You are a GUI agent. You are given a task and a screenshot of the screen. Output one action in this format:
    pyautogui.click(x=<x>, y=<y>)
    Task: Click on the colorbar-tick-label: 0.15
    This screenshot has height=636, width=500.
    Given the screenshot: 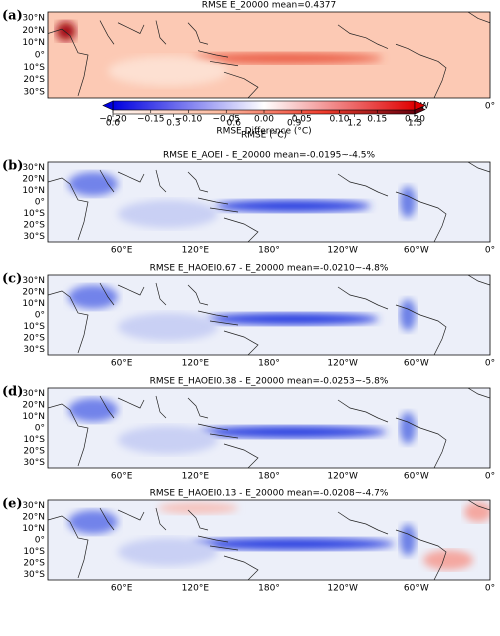 What is the action you would take?
    pyautogui.click(x=377, y=120)
    